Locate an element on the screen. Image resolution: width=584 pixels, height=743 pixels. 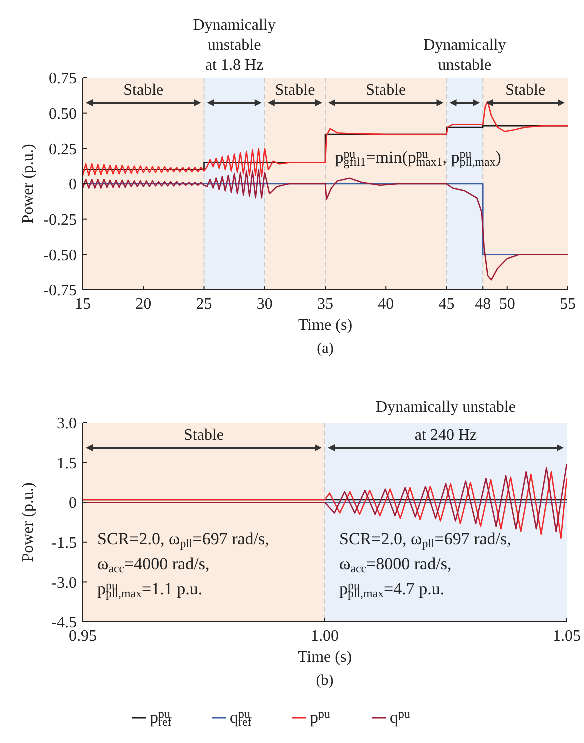
band-label: Dynamically unstable at 1.8 Hz is located at coordinates (234, 45).